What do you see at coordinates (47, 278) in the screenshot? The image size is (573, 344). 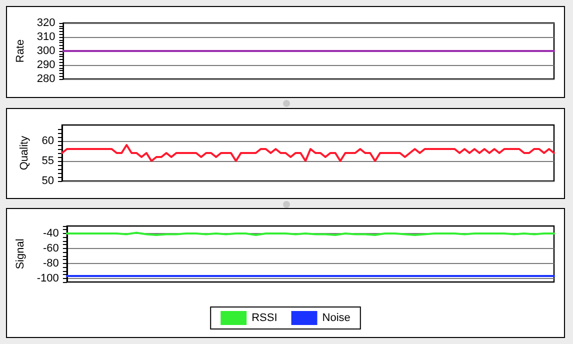 I see `y-tick-label: -100` at bounding box center [47, 278].